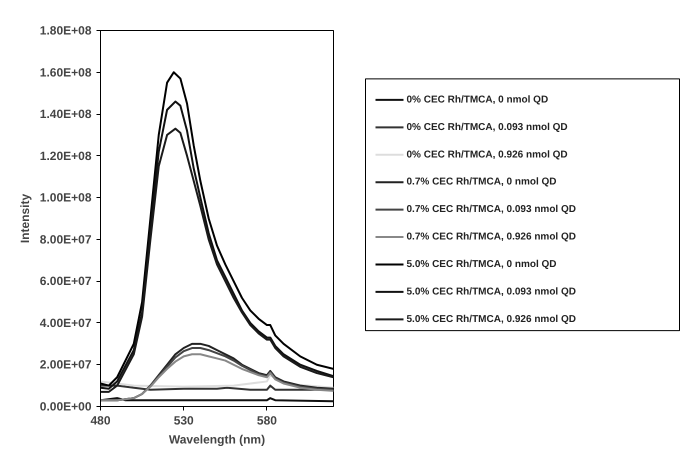 The image size is (683, 466). Describe the element at coordinates (66, 72) in the screenshot. I see `y-tick-label: 1.60E+08` at that location.